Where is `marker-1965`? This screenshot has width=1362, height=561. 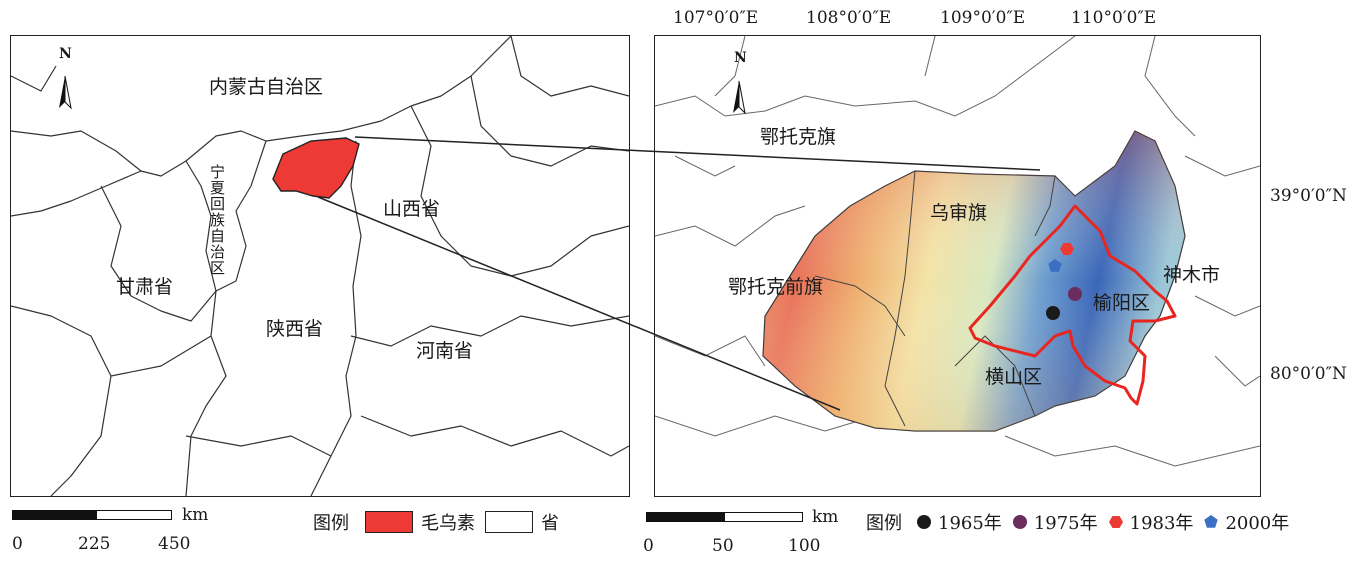 marker-1965 is located at coordinates (1053, 313).